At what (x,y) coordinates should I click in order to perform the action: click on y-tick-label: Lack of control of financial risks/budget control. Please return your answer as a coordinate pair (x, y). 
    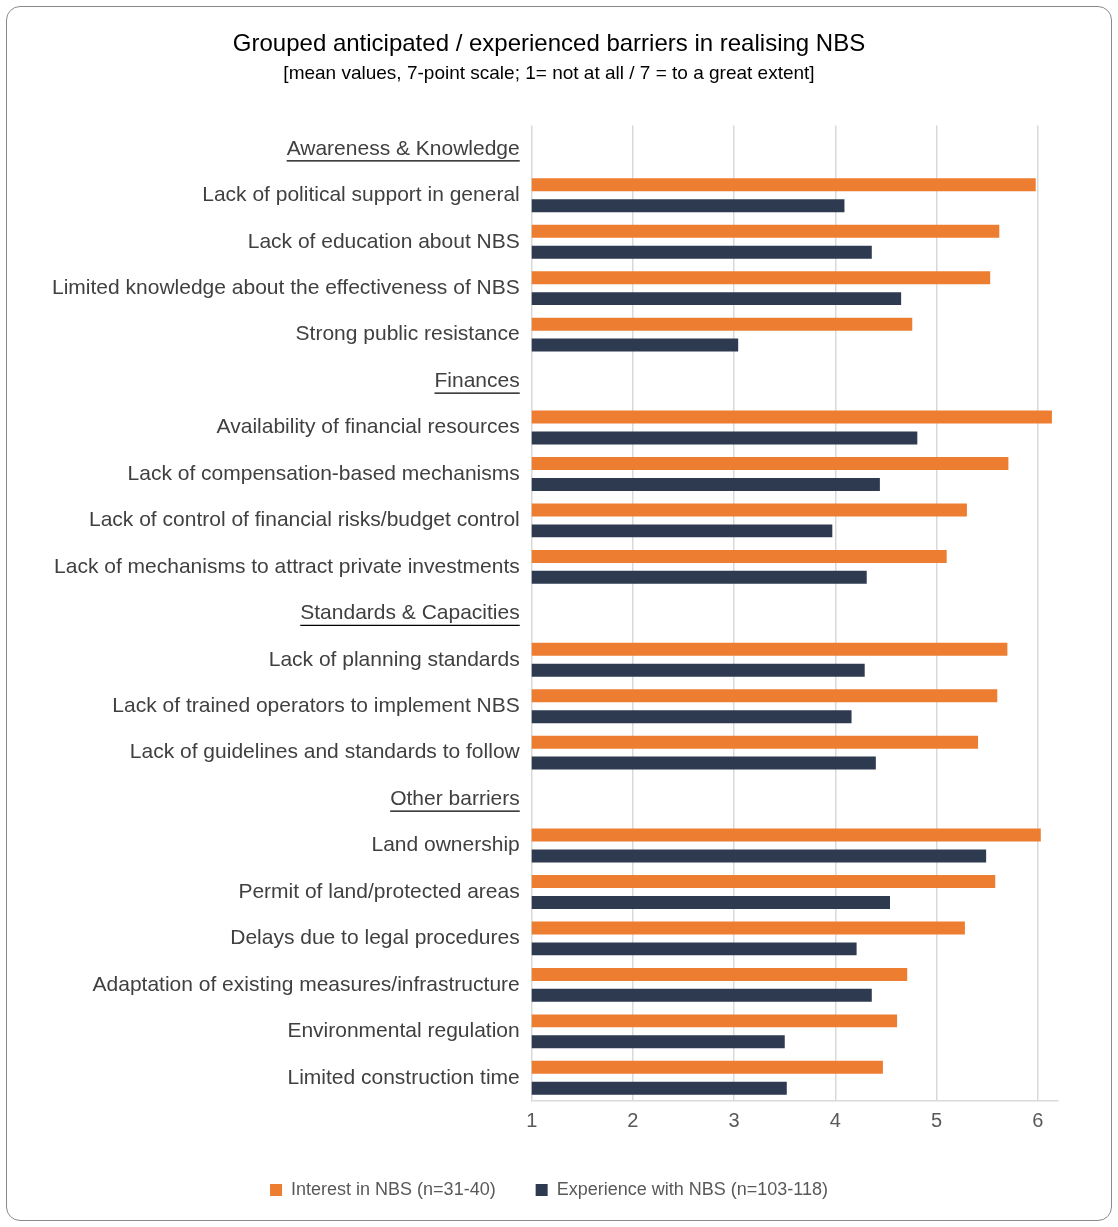
    Looking at the image, I should click on (304, 519).